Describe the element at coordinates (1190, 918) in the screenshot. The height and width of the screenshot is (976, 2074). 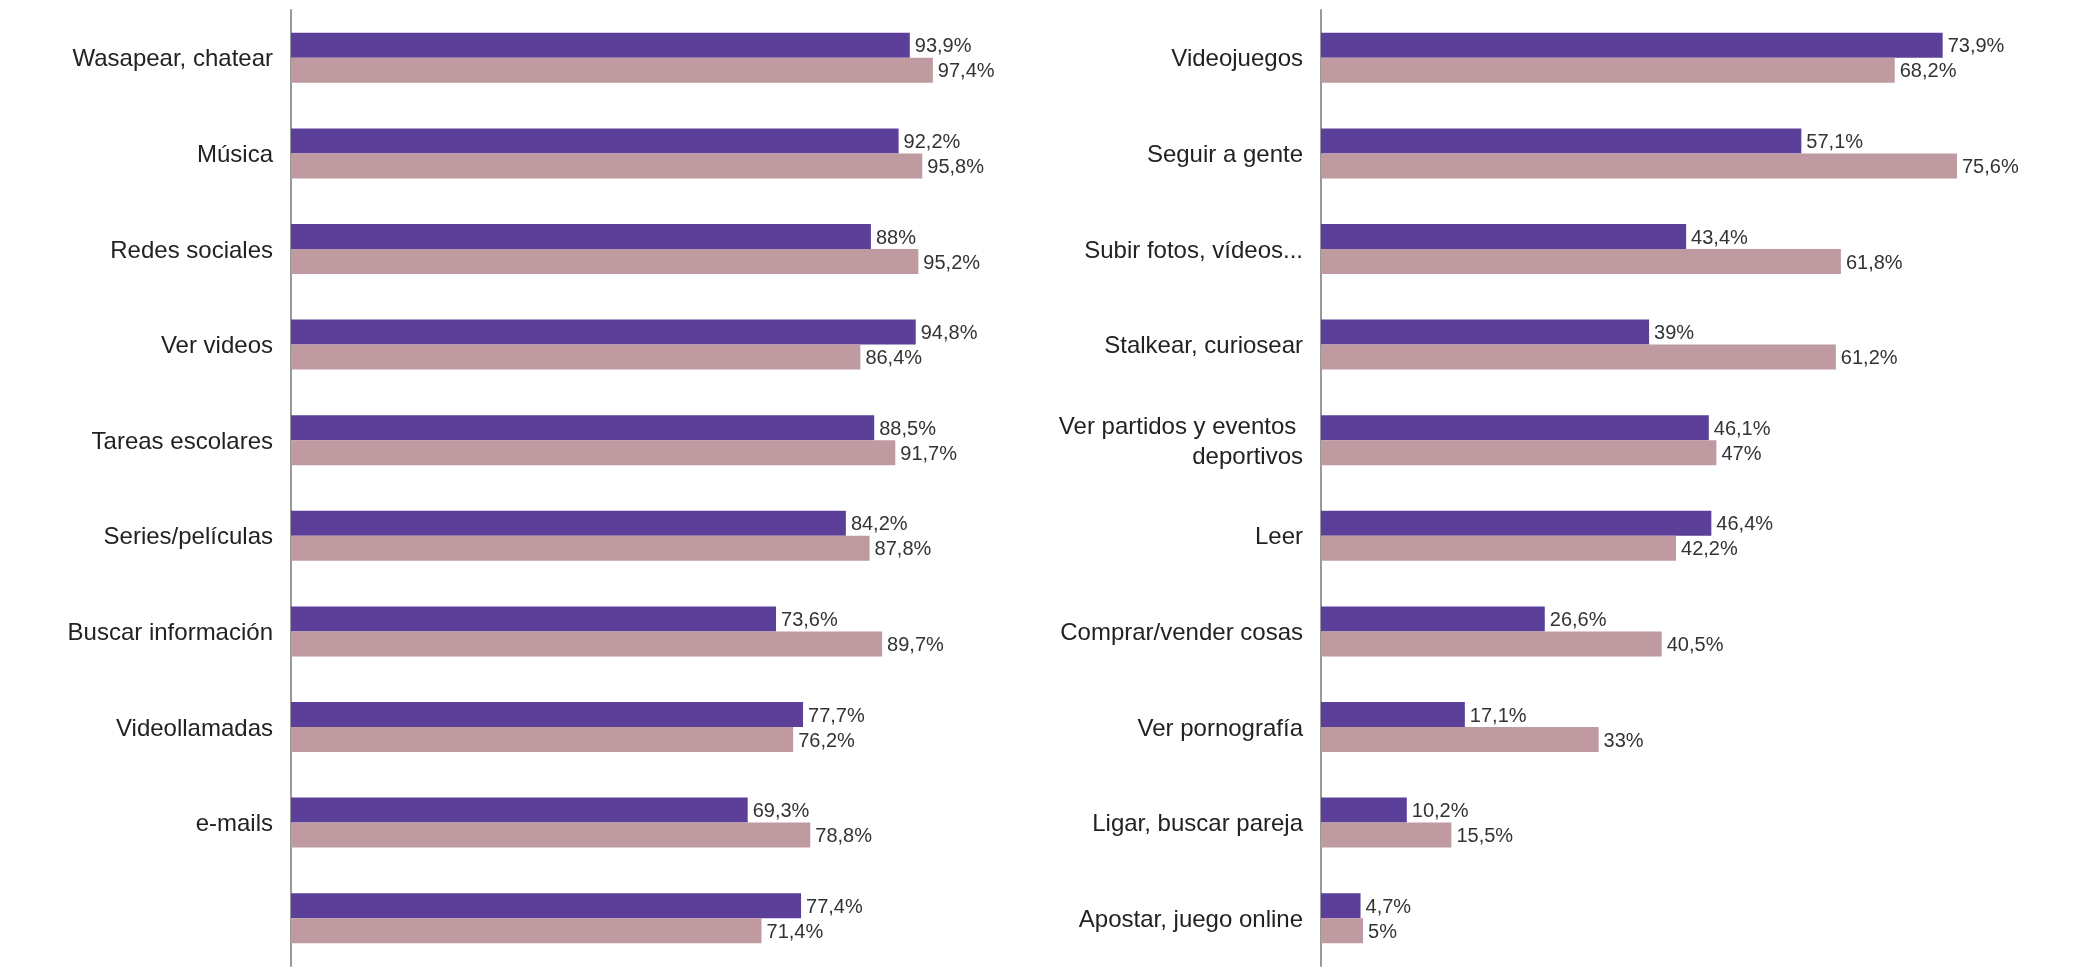
I see `y-tick-label: Apostar, juego online` at that location.